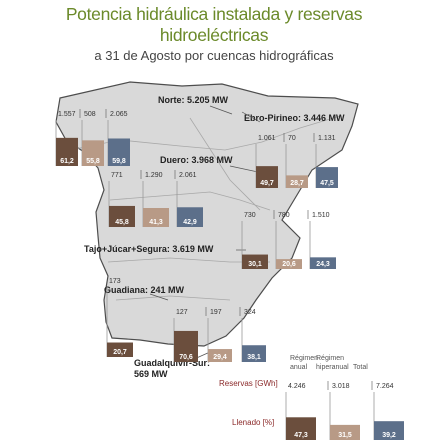 This screenshot has width=428, height=442. What do you see at coordinates (182, 312) in the screenshot?
I see `reserve-value-label: 127` at bounding box center [182, 312].